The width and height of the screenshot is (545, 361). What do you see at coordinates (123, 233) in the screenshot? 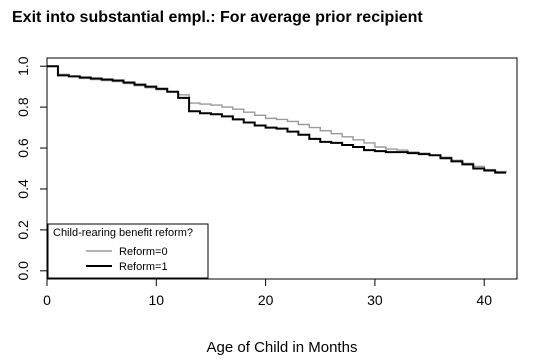
I see `legend-title: Child-rearing benefit reform?` at bounding box center [123, 233].